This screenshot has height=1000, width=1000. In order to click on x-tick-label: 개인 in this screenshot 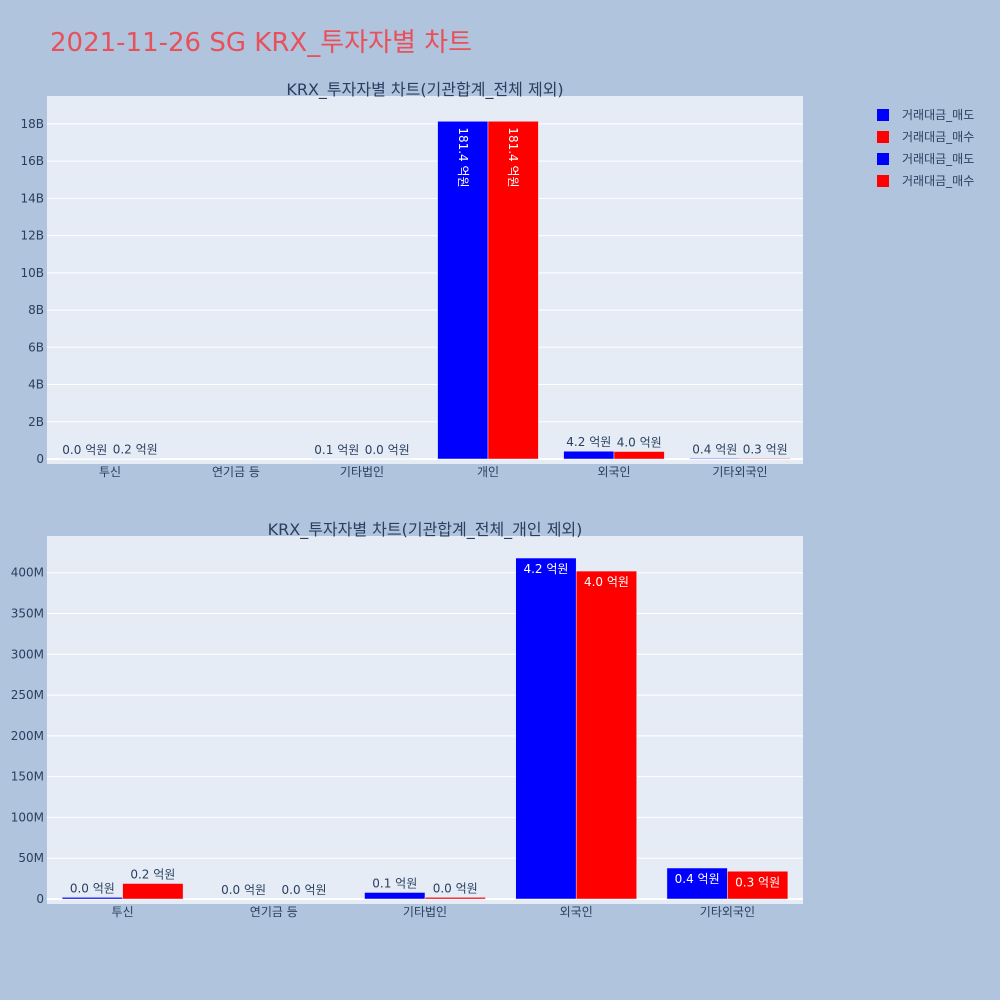, I will do `click(488, 472)`.